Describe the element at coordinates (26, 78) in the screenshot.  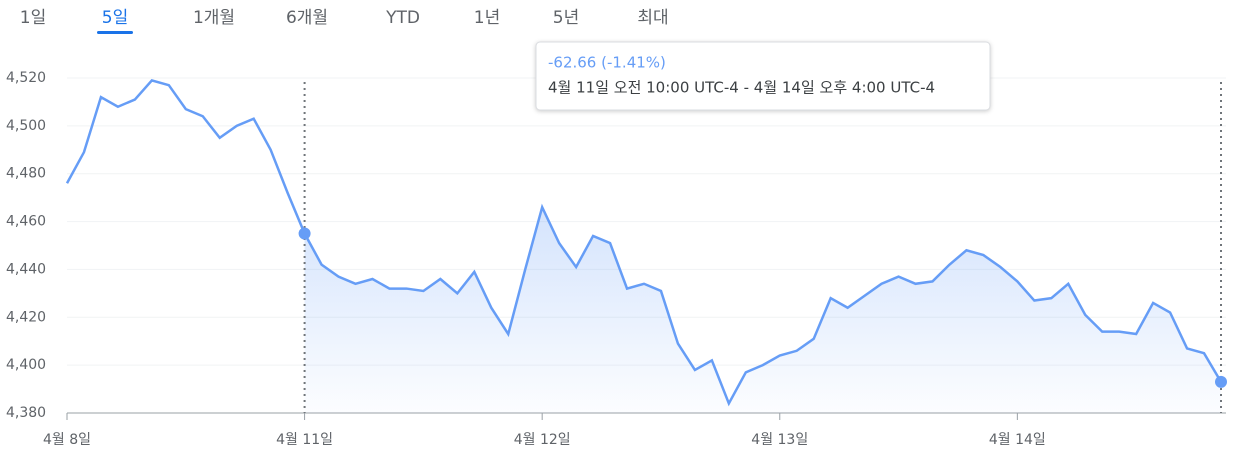
I see `y-tick-label: 4,520` at that location.